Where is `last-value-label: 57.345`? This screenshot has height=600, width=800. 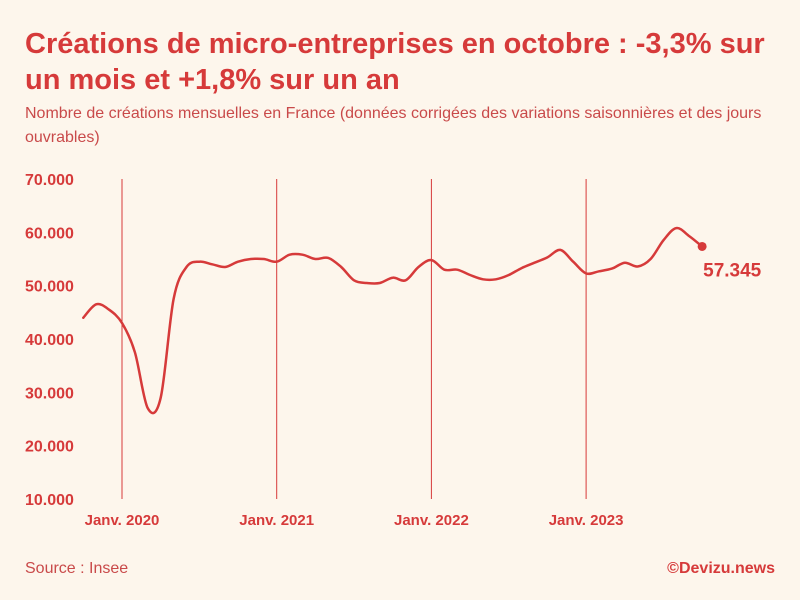
last-value-label: 57.345 is located at coordinates (732, 270).